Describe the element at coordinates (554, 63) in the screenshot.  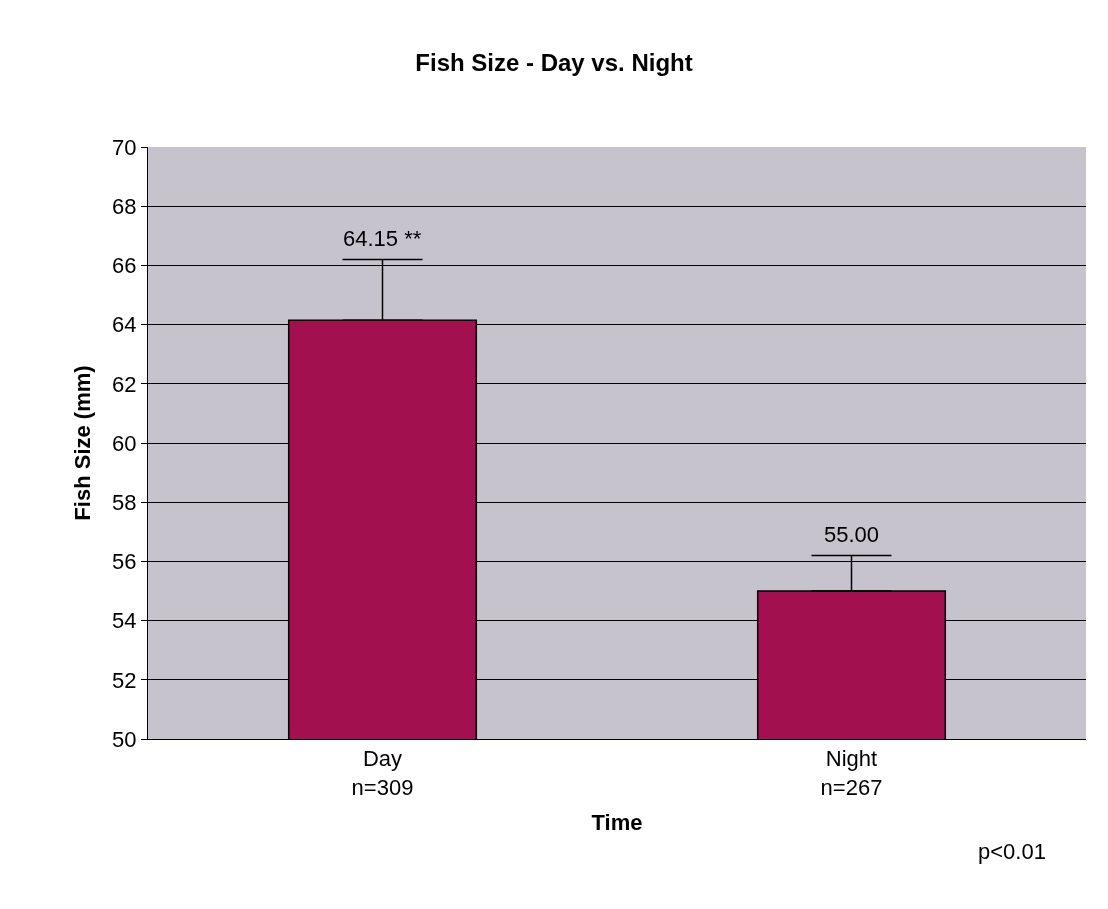
I see `chart-title: Fish Size - Day vs. Night` at that location.